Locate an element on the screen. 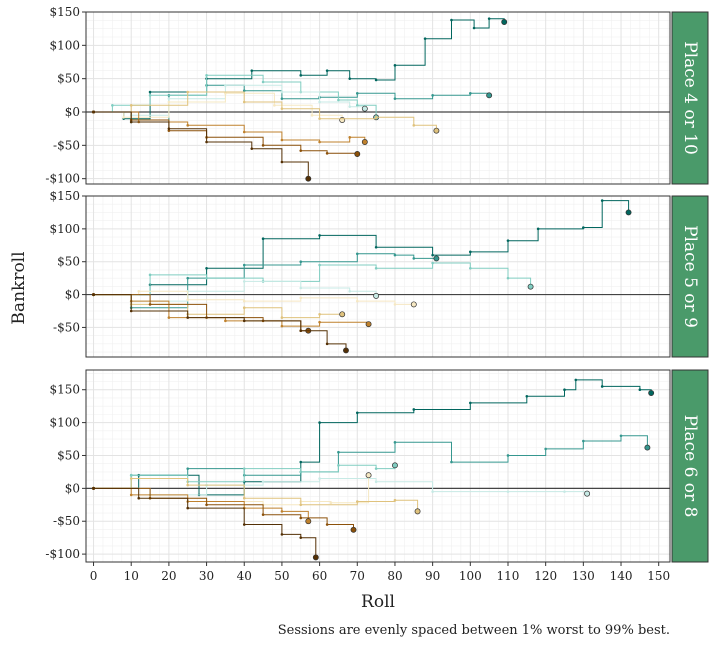  facet-strip-label: Place 4 or 10 is located at coordinates (690, 98).